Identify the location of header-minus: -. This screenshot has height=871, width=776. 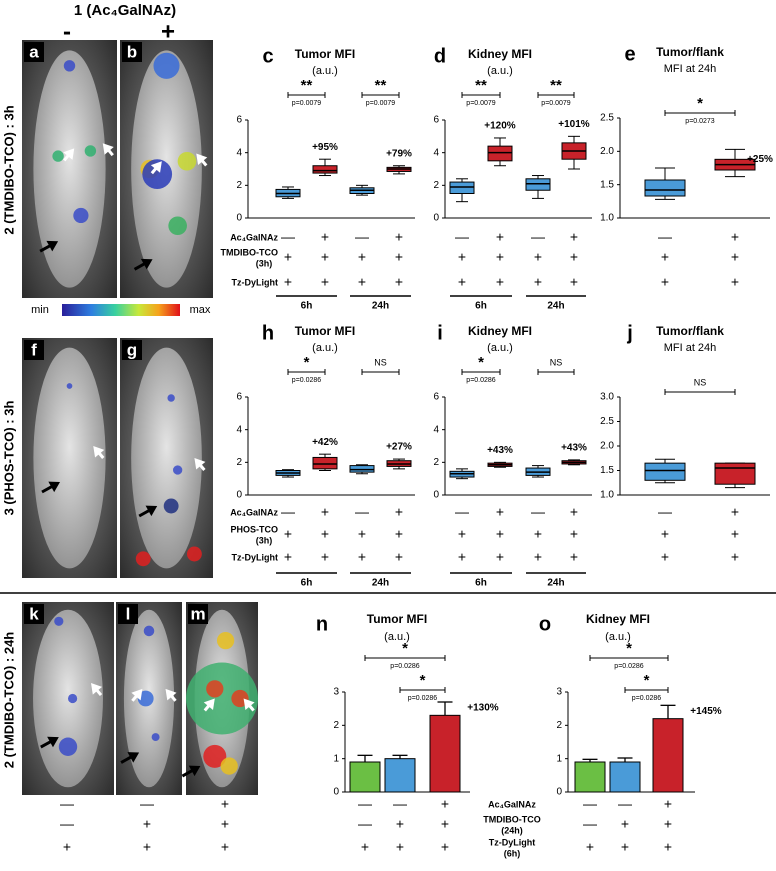
(67, 31).